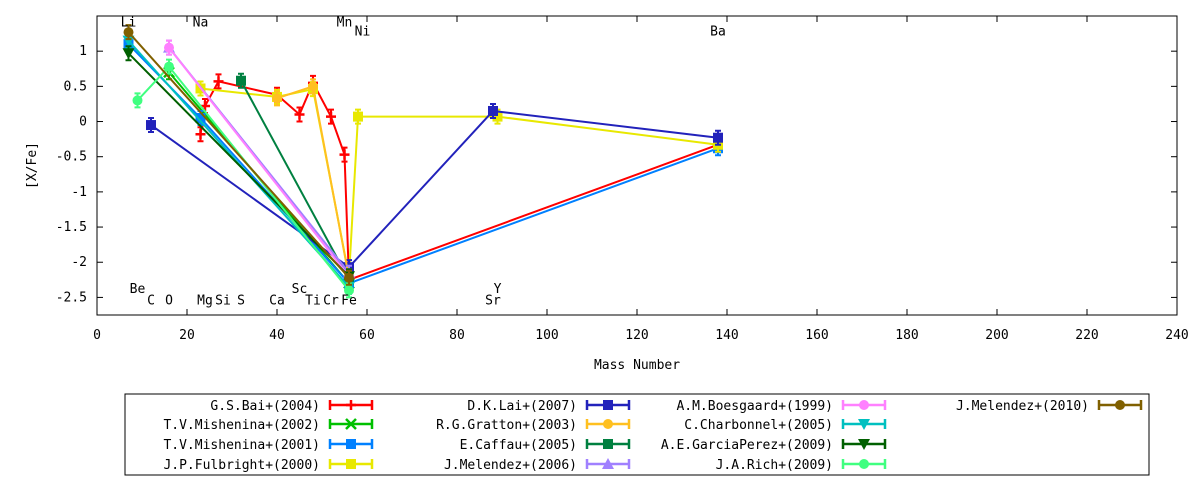 The height and width of the screenshot is (480, 1200). I want to click on legend-label: T.V.Mishenina+(2002), so click(241, 425).